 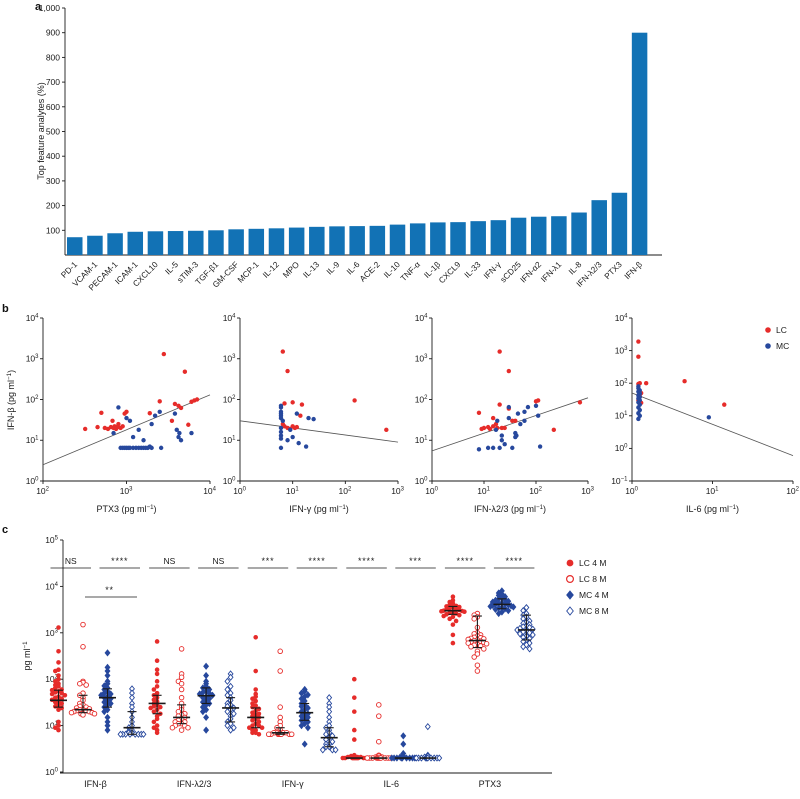 I want to click on legend-label: LC 8 M, so click(x=592, y=579).